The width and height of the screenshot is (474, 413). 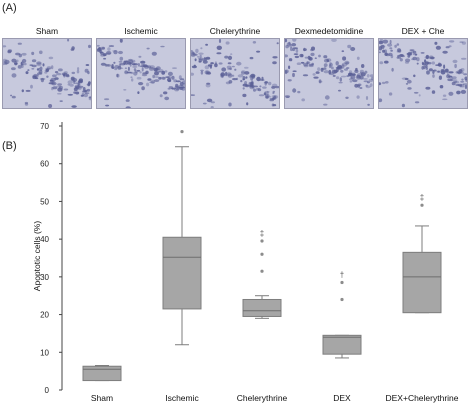 I want to click on x-category-label: Sham, so click(x=102, y=398).